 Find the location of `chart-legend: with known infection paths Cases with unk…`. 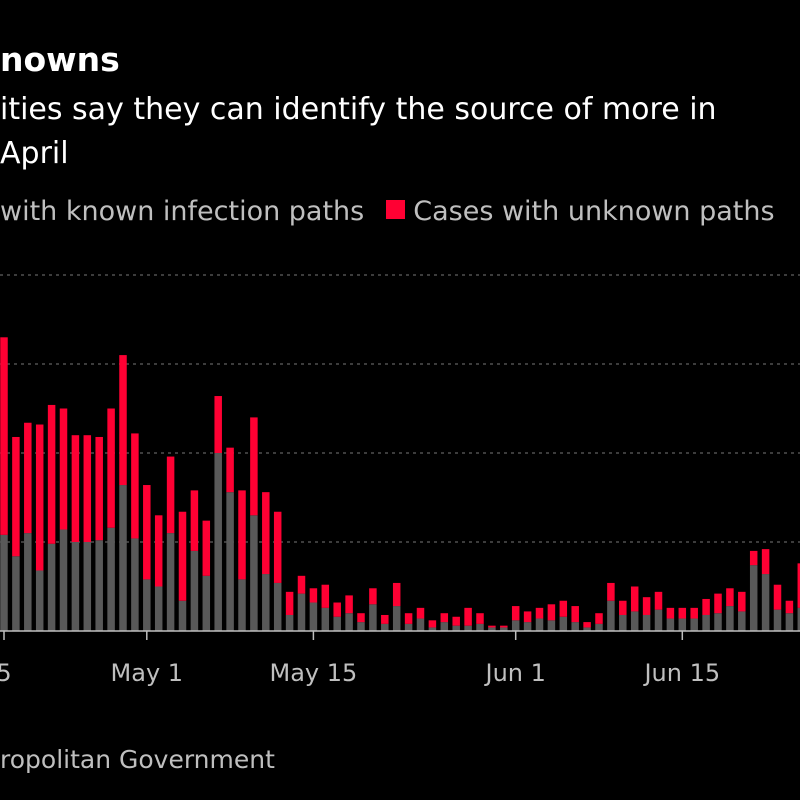

chart-legend: with known infection paths Cases with unk… is located at coordinates (387, 211).